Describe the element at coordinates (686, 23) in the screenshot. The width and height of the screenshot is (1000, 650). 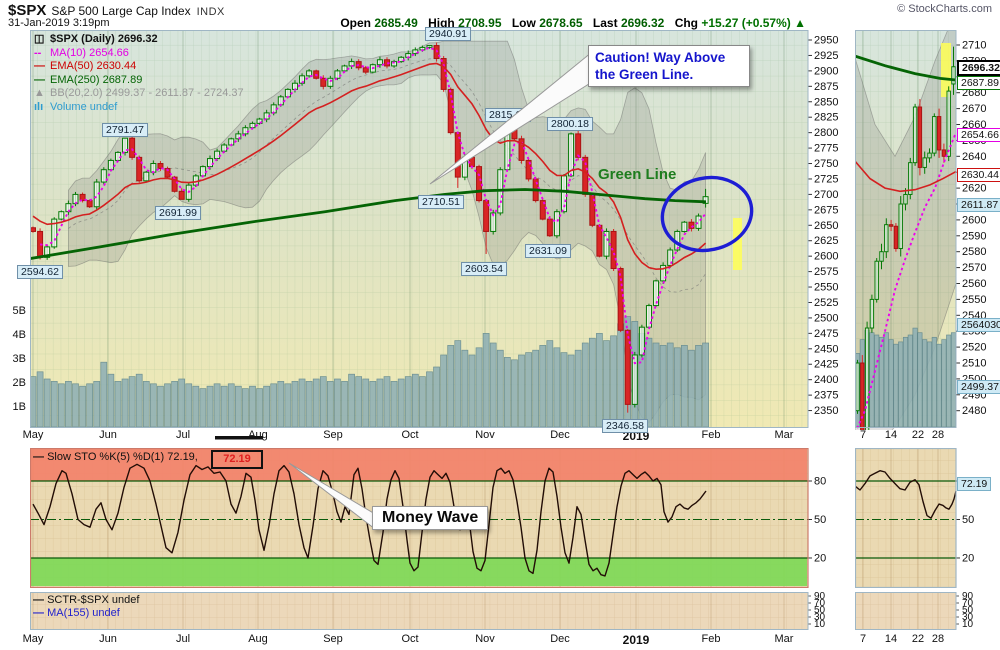
I see `chg-label: Chg` at that location.